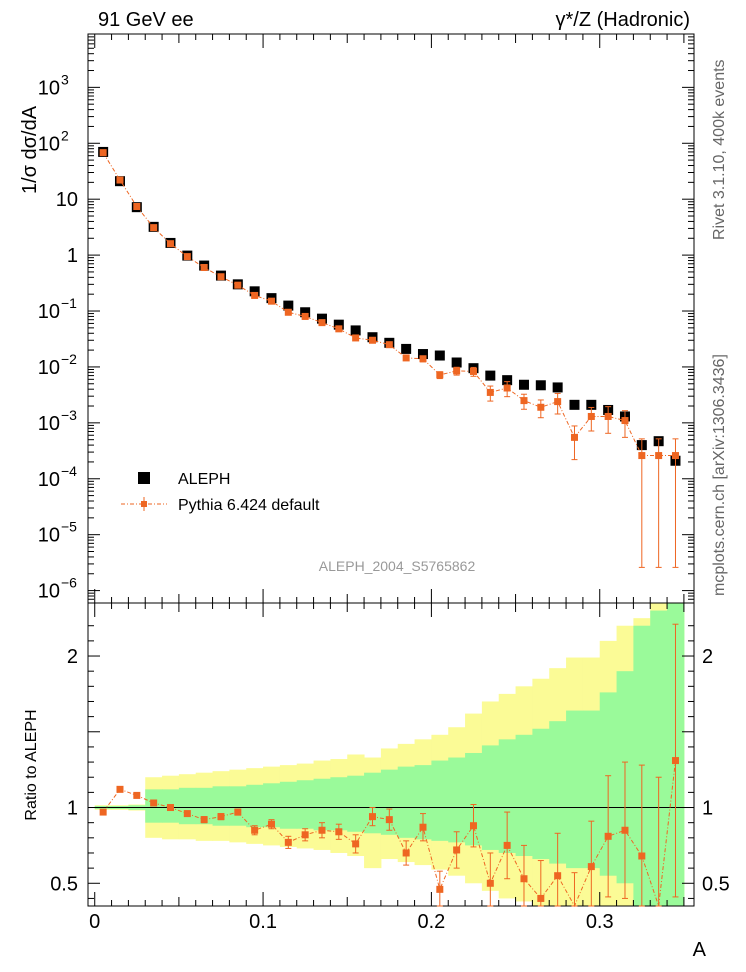  I want to click on header-right-title: γ*/Z (Hadronic), so click(623, 20).